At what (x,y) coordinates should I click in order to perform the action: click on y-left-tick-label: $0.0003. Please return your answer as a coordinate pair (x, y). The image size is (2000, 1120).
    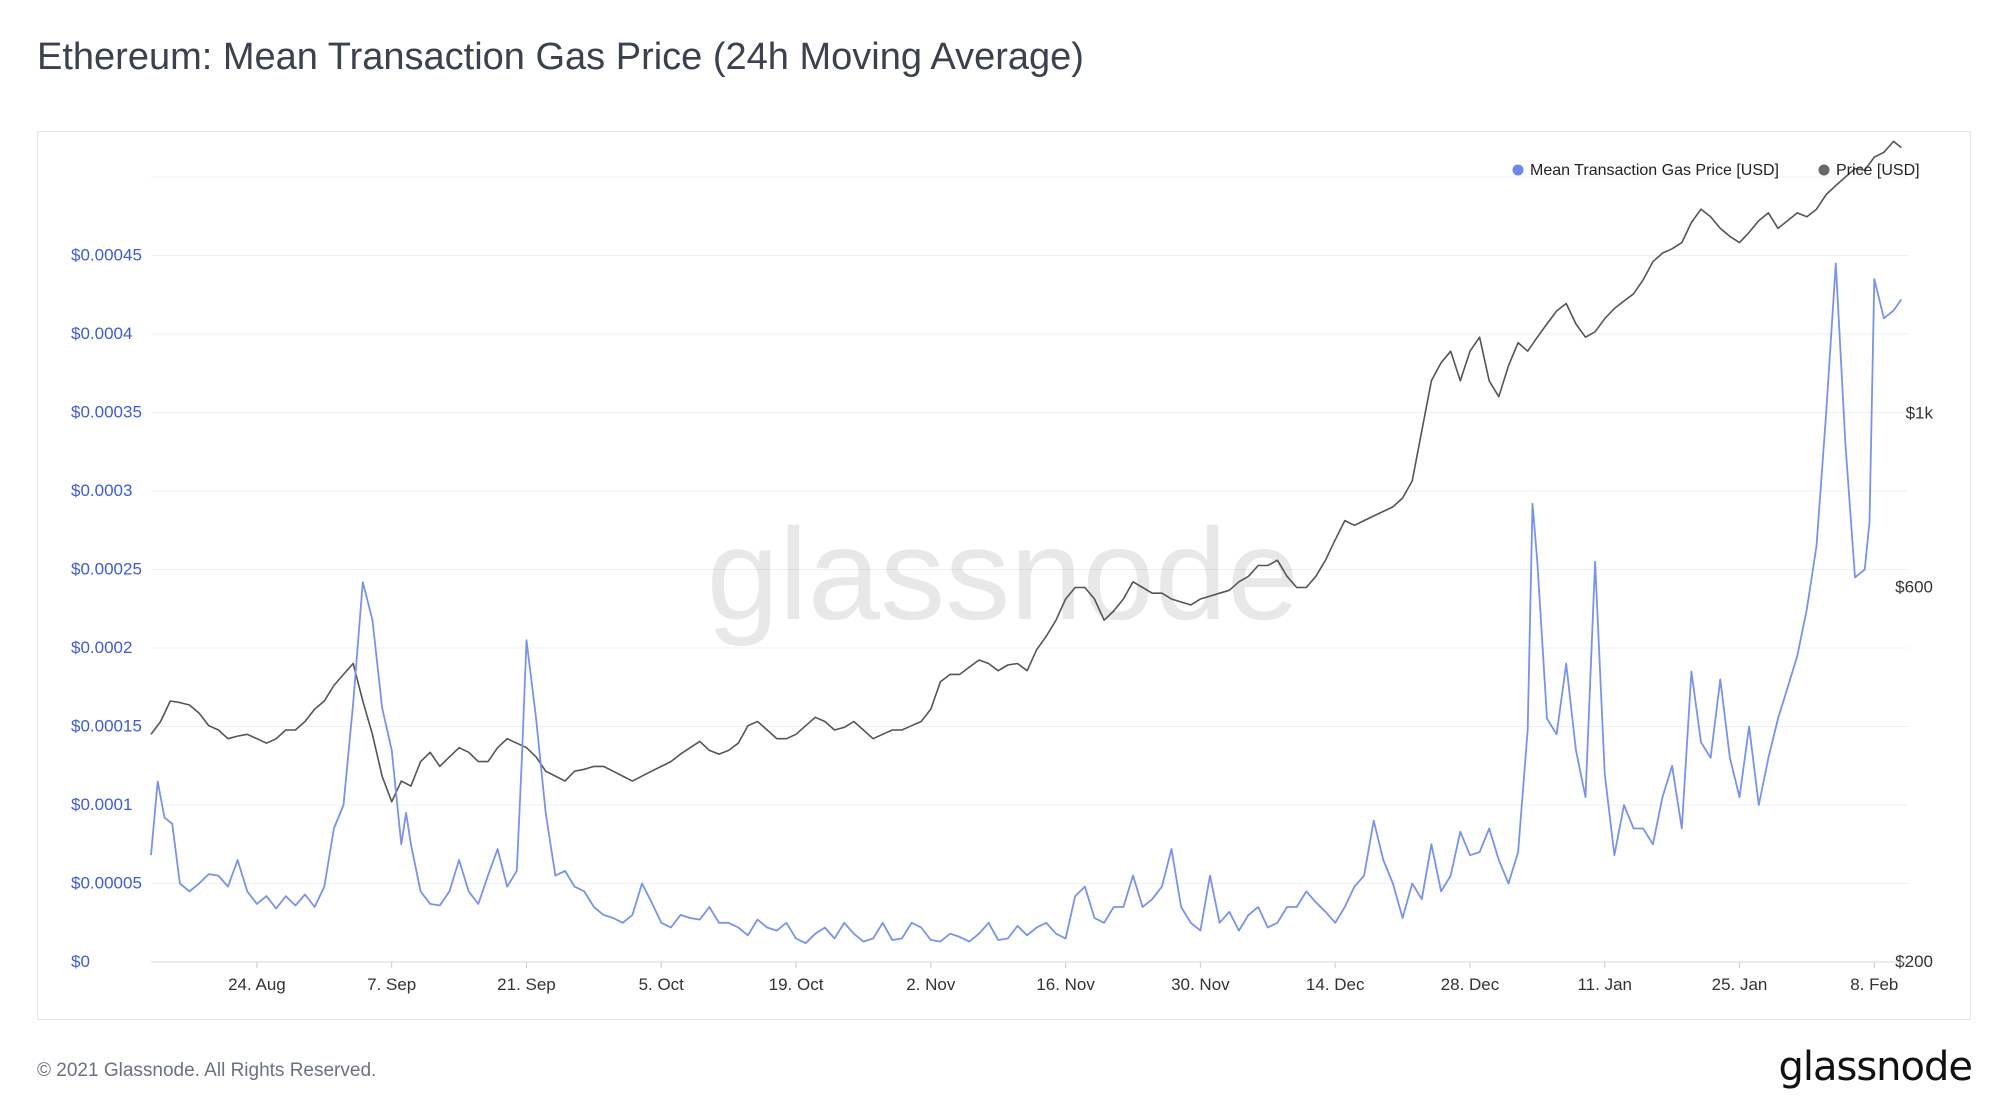
    Looking at the image, I should click on (101, 490).